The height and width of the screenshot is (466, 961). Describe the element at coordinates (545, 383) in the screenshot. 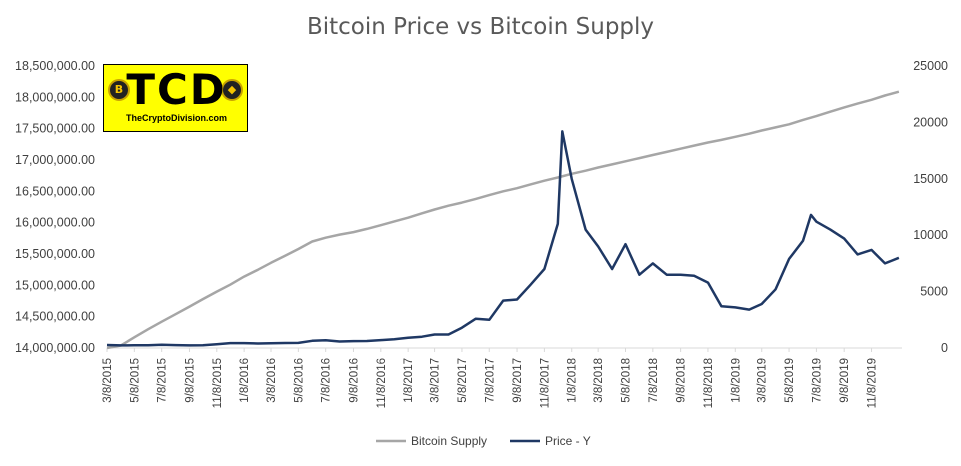

I see `x-tick-label: 11/8/2017` at that location.